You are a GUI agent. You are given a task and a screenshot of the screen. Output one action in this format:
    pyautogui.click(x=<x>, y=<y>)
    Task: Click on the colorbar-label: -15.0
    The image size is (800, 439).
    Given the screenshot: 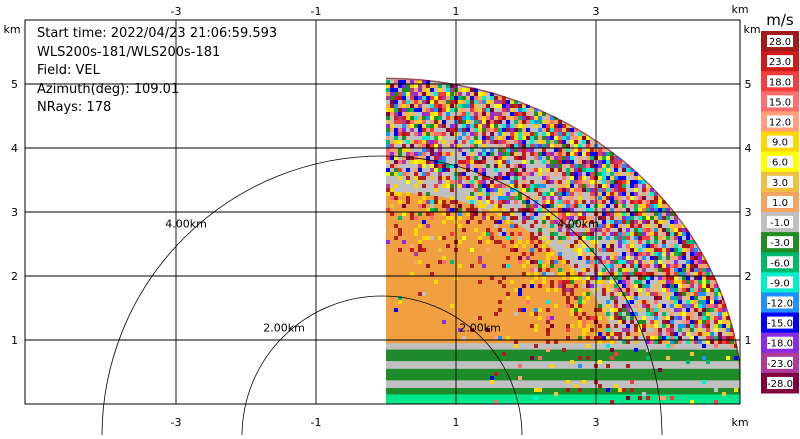 What is the action you would take?
    pyautogui.click(x=780, y=324)
    